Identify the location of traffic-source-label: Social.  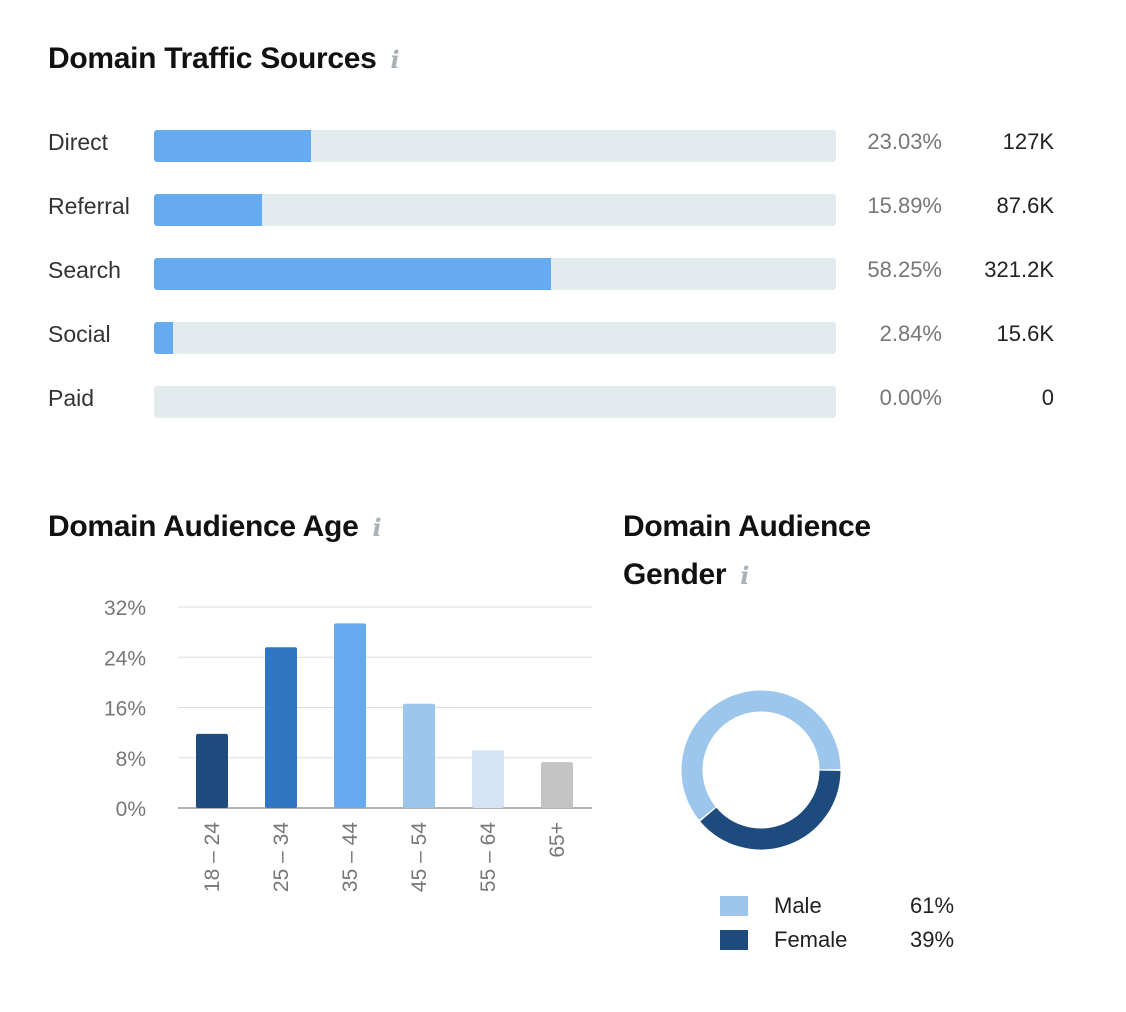
(79, 334).